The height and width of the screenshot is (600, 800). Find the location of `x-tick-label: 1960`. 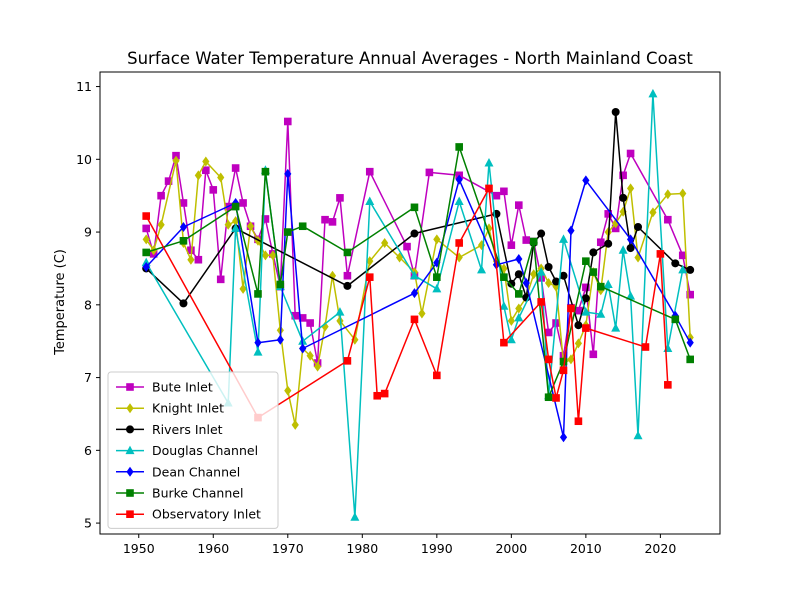

x-tick-label: 1960 is located at coordinates (213, 548).